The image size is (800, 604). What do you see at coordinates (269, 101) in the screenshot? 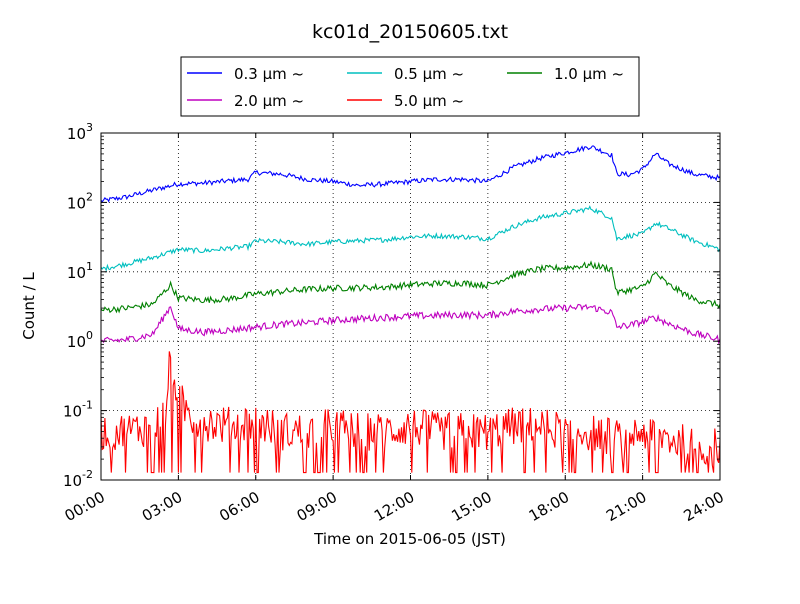
I see `legend-label: 2.0 µm ~` at bounding box center [269, 101].